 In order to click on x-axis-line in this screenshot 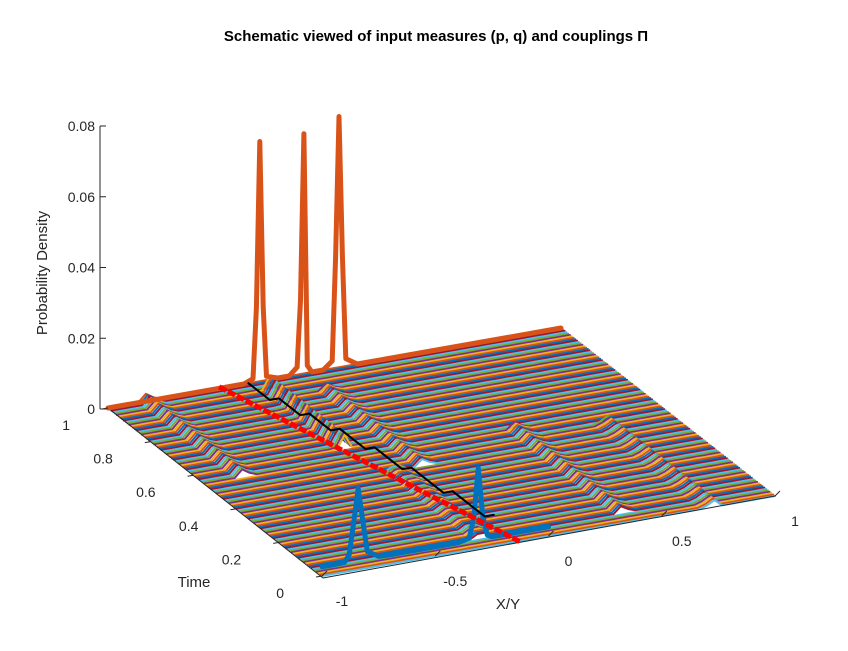, I will do `click(549, 537)`.